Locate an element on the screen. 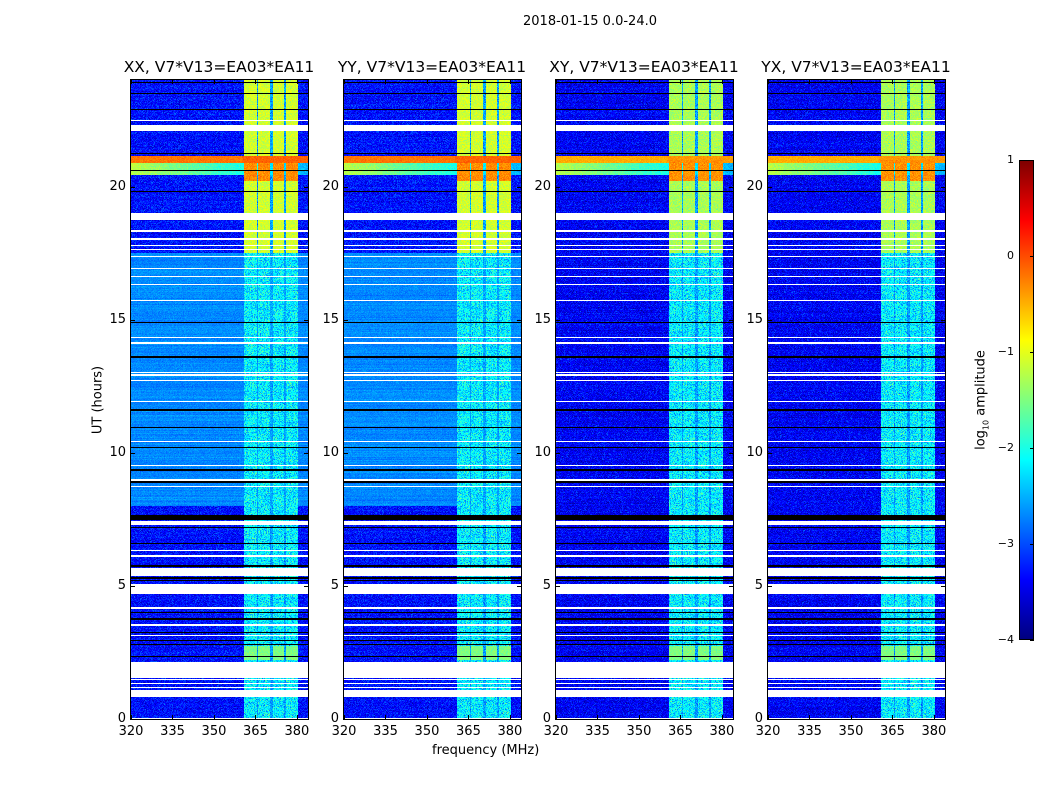 Image resolution: width=1050 pixels, height=800 pixels. panel-title-2: XY, V7*V13=EA03*EA11 is located at coordinates (644, 67).